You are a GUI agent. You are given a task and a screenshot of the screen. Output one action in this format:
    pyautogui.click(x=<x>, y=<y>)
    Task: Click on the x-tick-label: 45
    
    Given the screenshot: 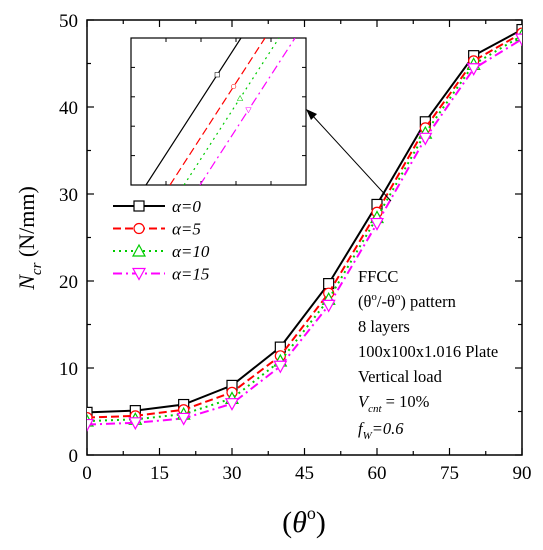 What is the action you would take?
    pyautogui.click(x=304, y=473)
    